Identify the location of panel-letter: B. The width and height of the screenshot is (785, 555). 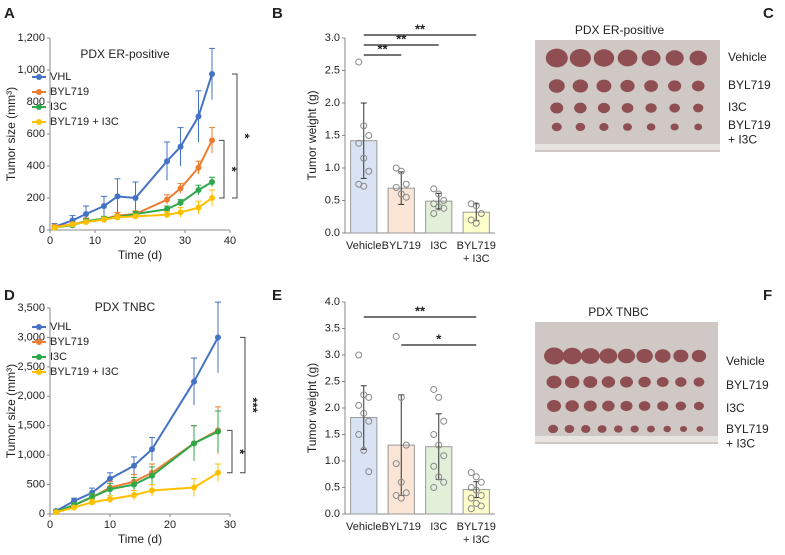
(277, 13).